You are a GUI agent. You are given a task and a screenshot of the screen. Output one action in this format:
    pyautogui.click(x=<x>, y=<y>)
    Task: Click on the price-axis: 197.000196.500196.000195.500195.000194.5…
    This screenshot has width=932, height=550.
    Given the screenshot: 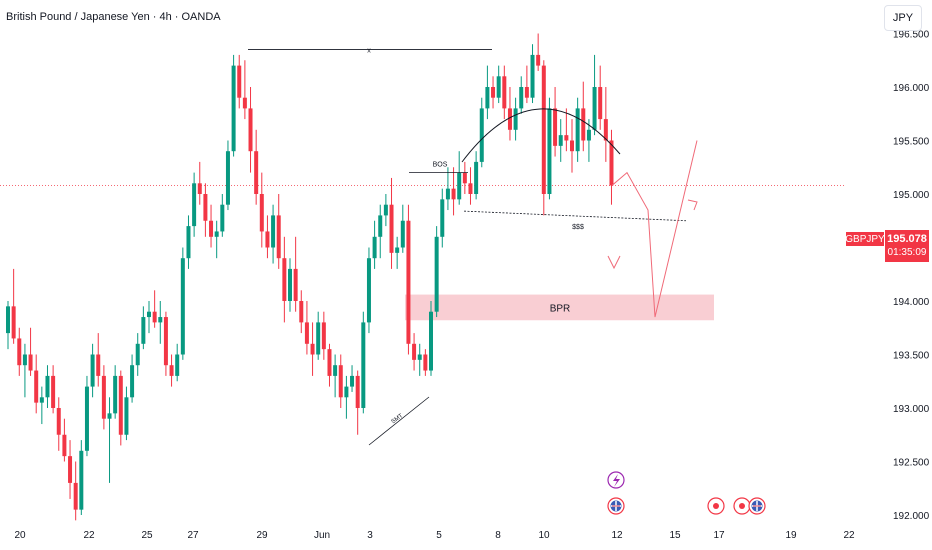 What is the action you would take?
    pyautogui.click(x=911, y=261)
    